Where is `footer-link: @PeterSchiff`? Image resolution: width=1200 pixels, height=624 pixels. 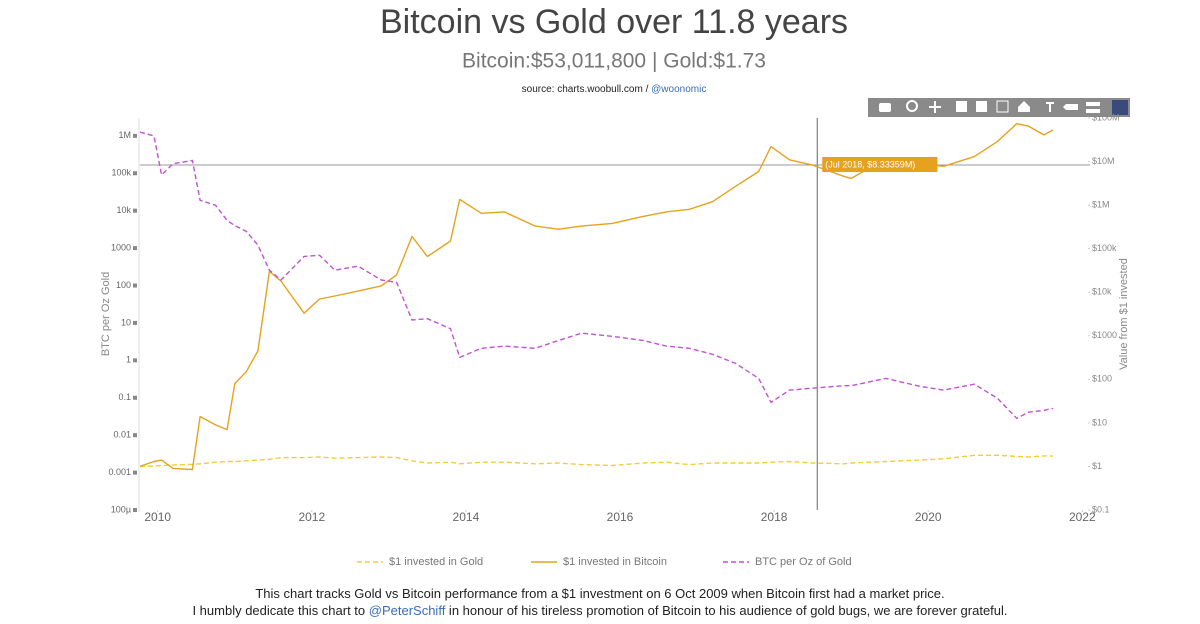
footer-link: @PeterSchiff is located at coordinates (407, 610).